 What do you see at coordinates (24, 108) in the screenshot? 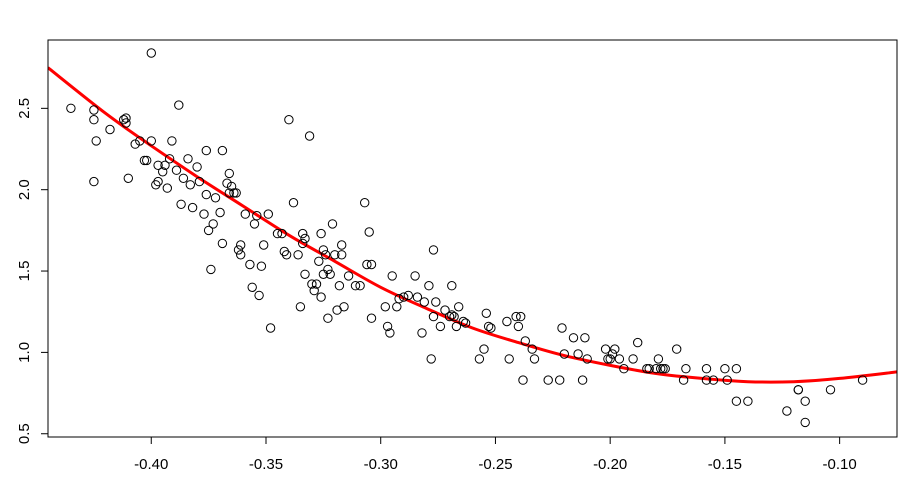
I see `y-tick-label: 2.5` at bounding box center [24, 108].